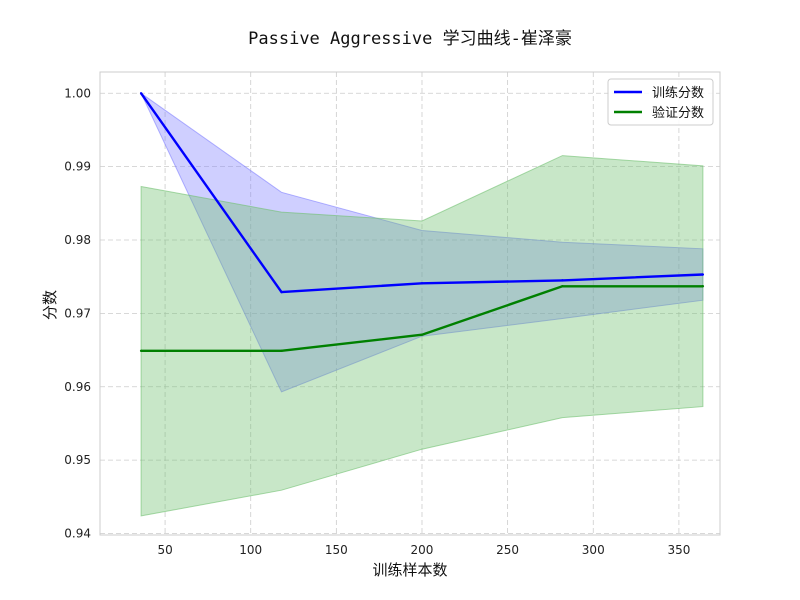 This screenshot has width=800, height=600. I want to click on x-tick-label: 200, so click(422, 550).